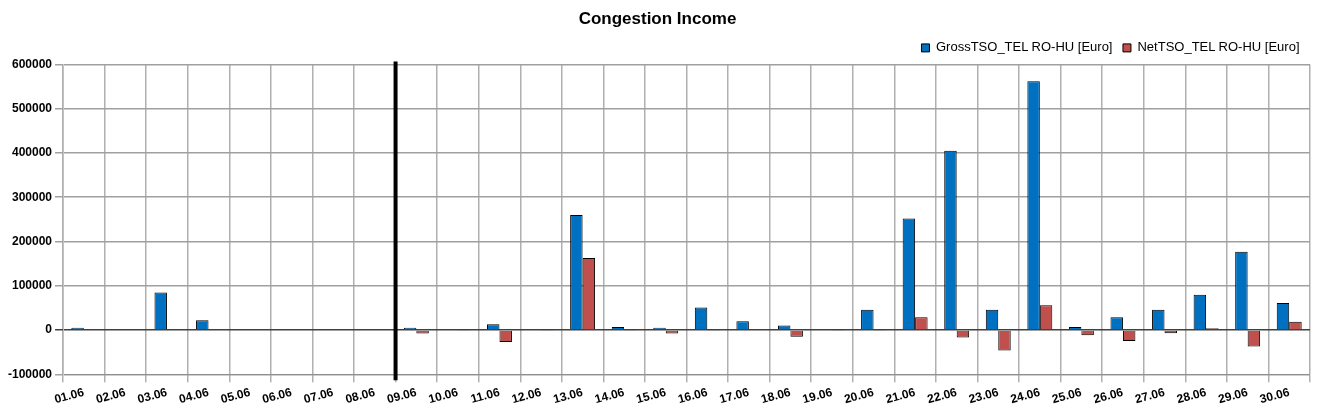 Image resolution: width=1325 pixels, height=415 pixels. Describe the element at coordinates (859, 395) in the screenshot. I see `x-tick-label: 20.06` at that location.